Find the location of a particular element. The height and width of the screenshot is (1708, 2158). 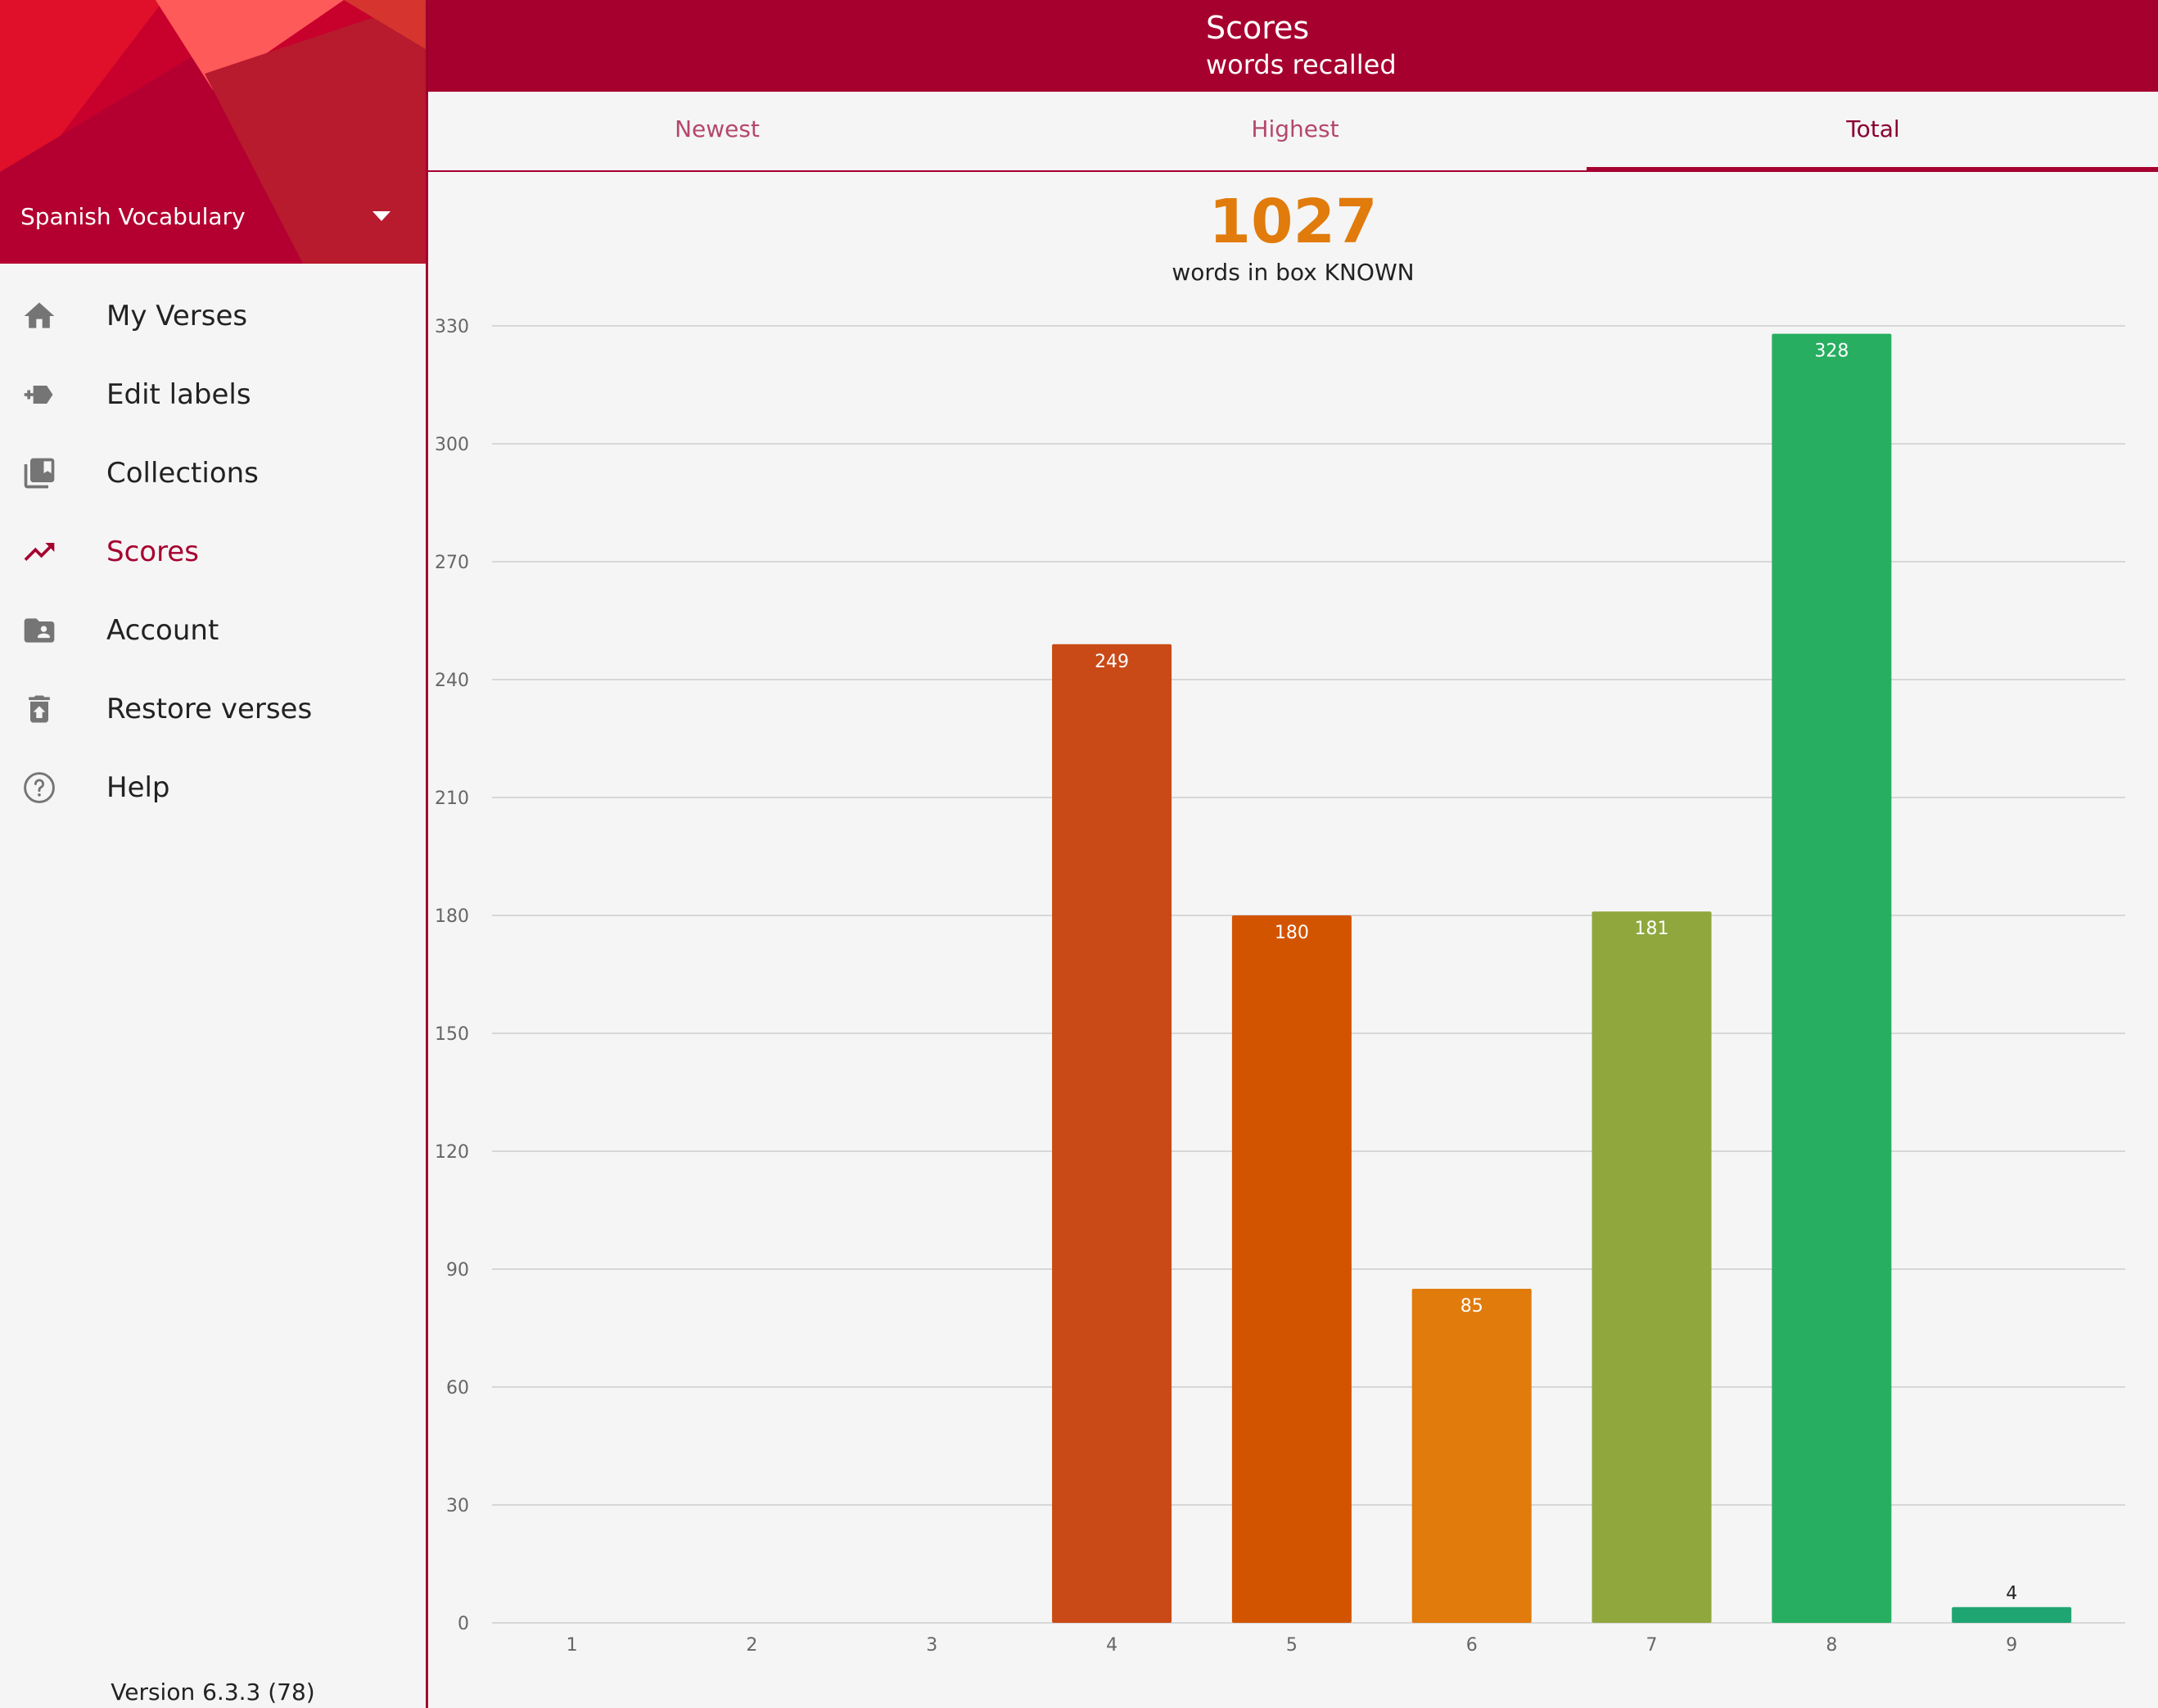

sidebar-item-collections: Collections is located at coordinates (213, 473).